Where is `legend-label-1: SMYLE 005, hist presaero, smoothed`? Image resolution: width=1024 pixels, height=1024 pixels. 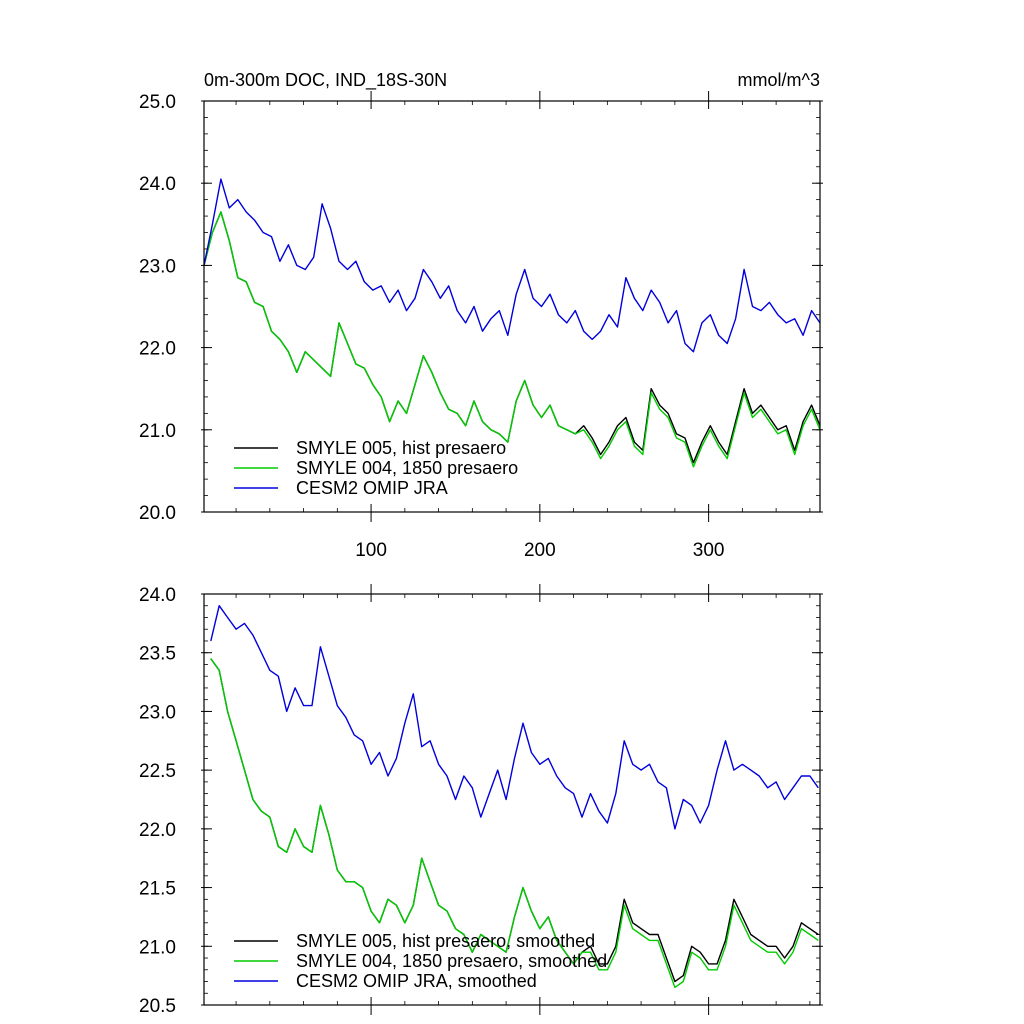 legend-label-1: SMYLE 005, hist presaero, smoothed is located at coordinates (445, 941).